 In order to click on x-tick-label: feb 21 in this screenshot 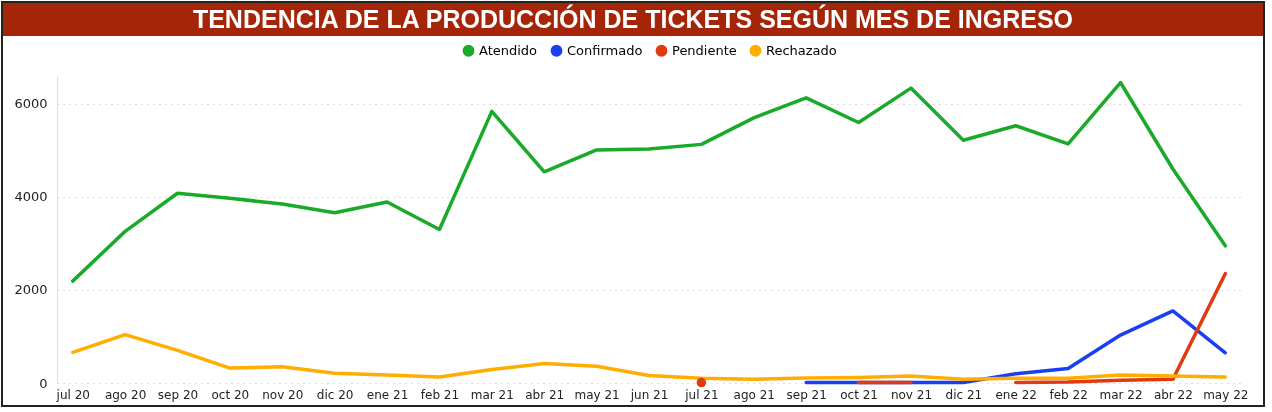, I will do `click(440, 394)`.